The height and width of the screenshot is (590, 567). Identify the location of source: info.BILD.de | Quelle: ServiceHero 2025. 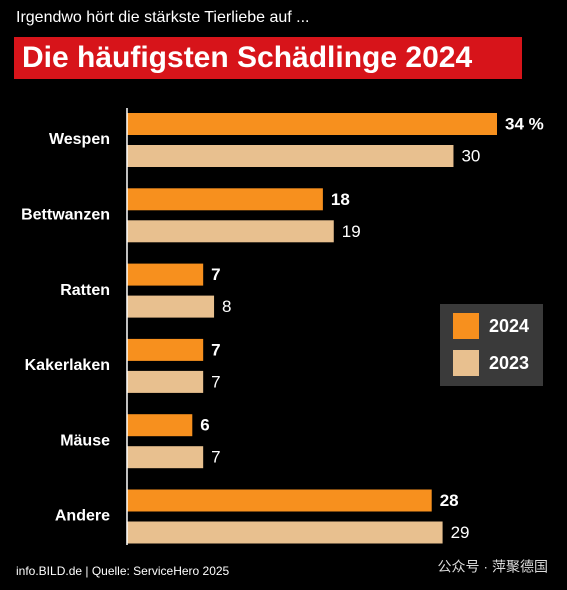
(123, 571).